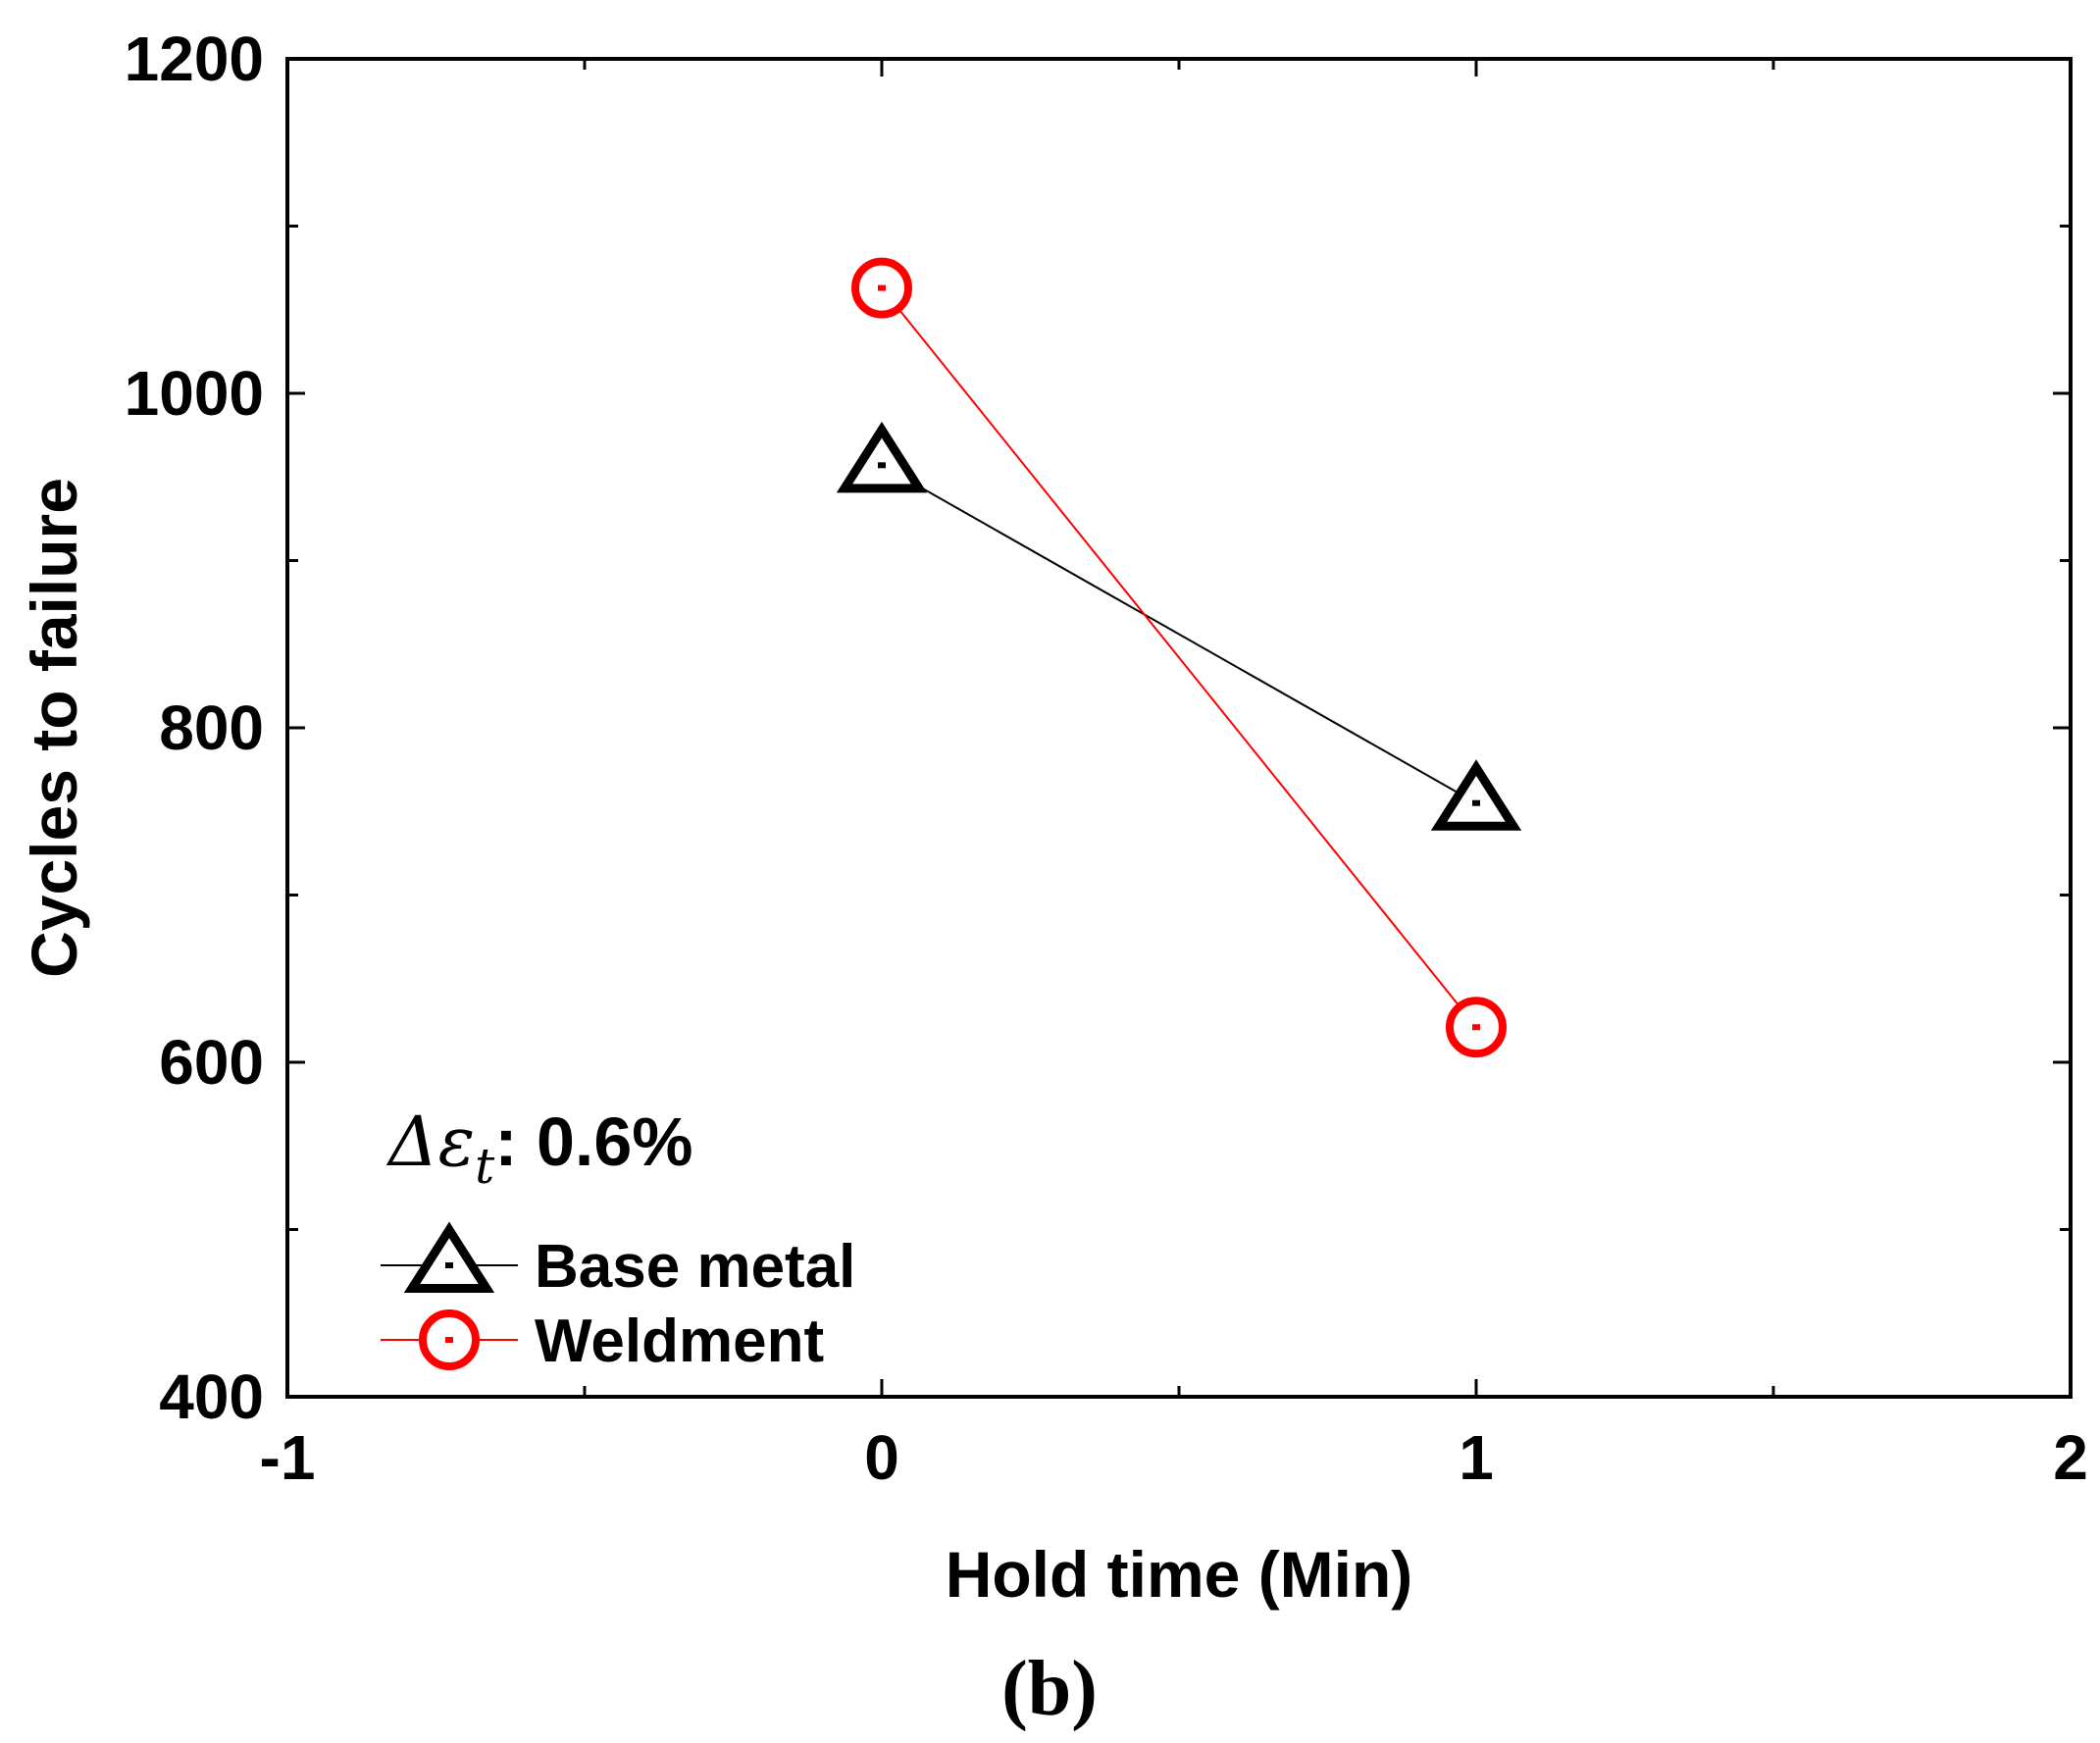 The height and width of the screenshot is (1743, 2100). Describe the element at coordinates (1049, 1689) in the screenshot. I see `panel-label: (b)` at that location.